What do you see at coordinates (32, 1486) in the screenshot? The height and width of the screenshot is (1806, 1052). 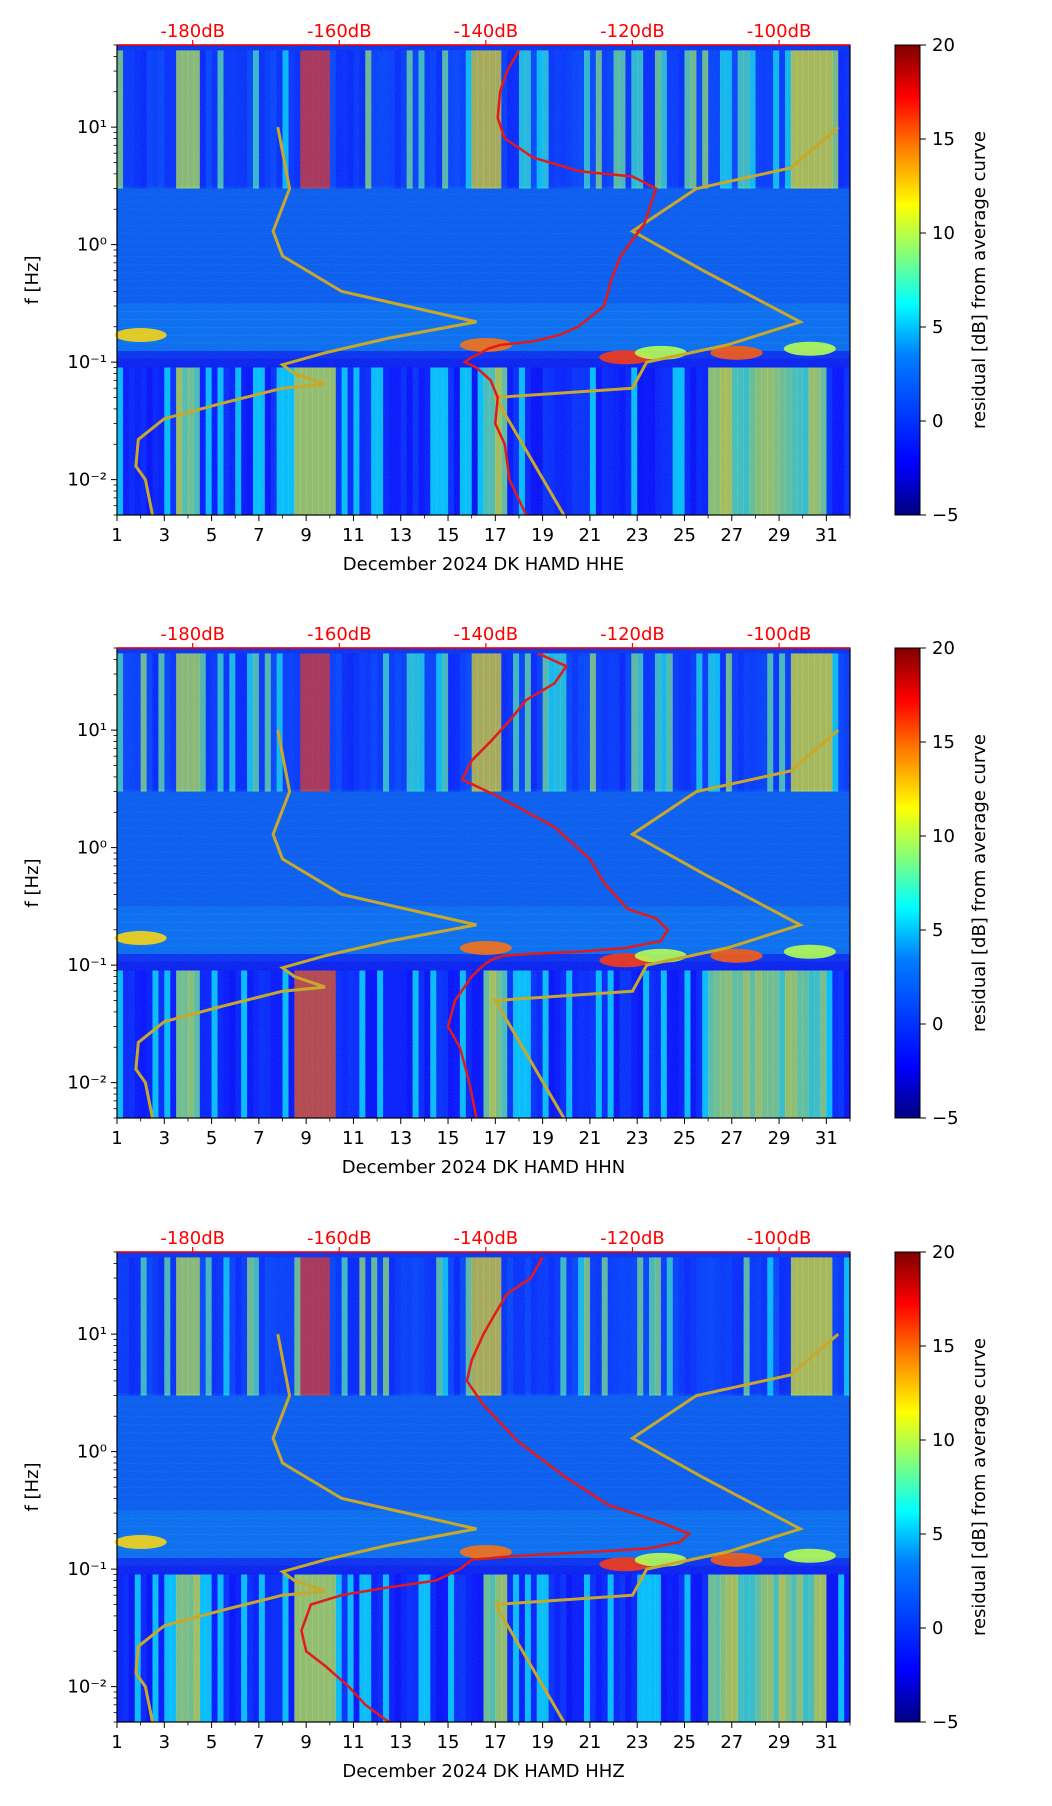 I see `y-axis-title: f [Hz]` at bounding box center [32, 1486].